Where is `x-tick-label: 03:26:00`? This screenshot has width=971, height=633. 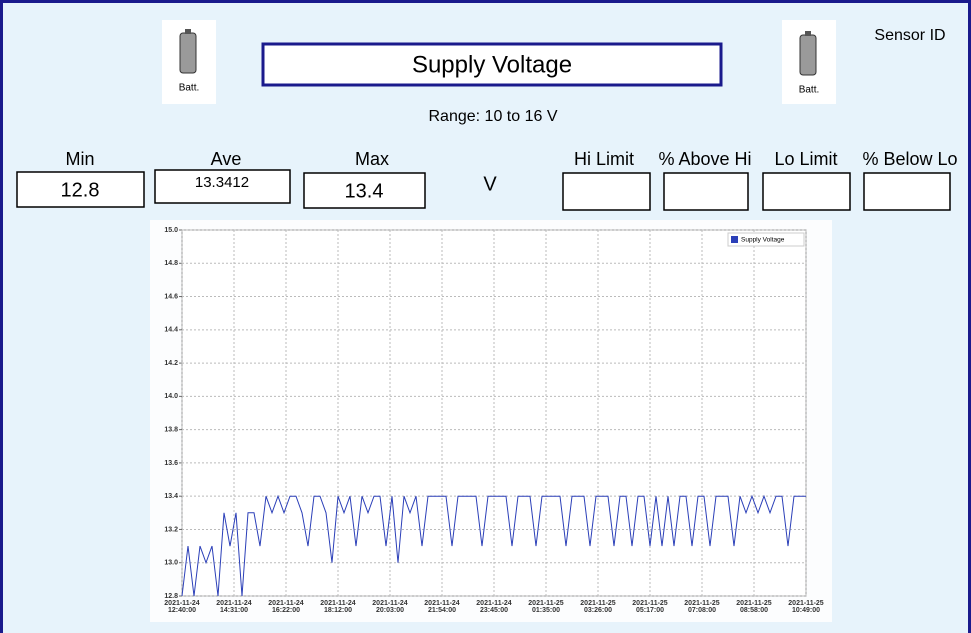
x-tick-label: 03:26:00 is located at coordinates (598, 610).